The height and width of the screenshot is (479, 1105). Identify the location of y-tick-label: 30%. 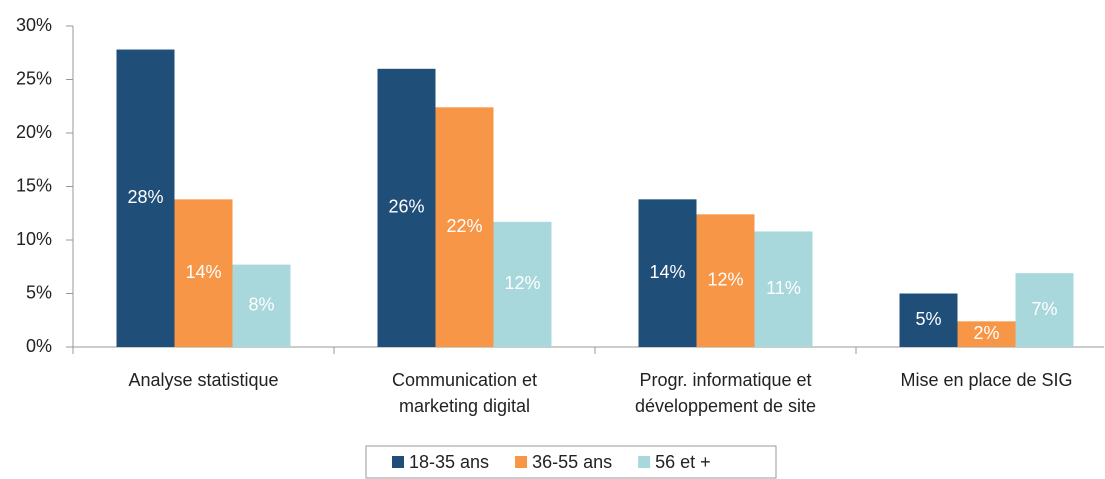
(34, 25).